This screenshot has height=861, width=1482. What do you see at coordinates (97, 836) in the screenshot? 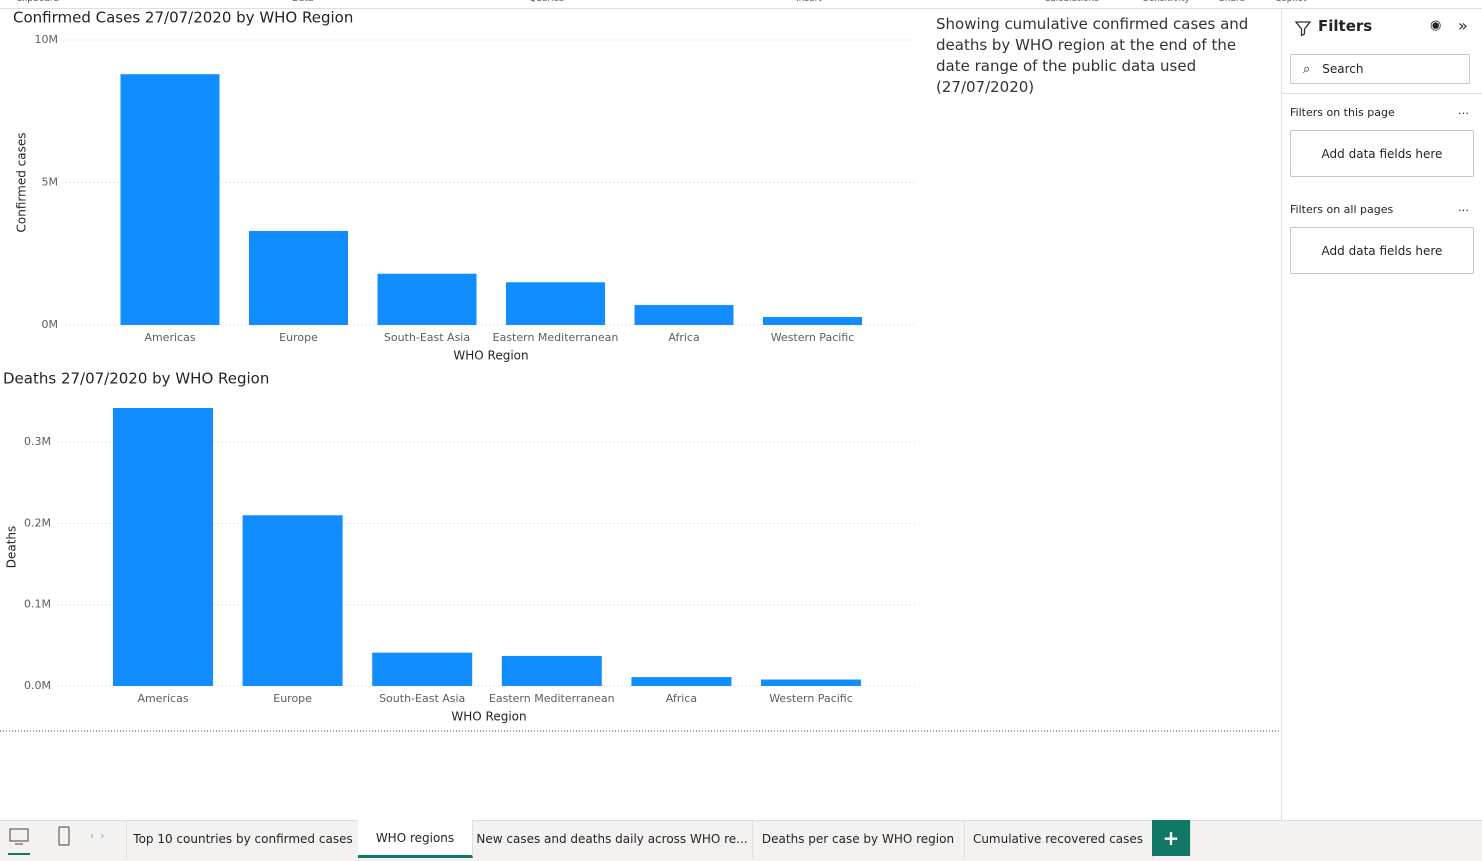
I see `tab-scroll: ‹ ›` at bounding box center [97, 836].